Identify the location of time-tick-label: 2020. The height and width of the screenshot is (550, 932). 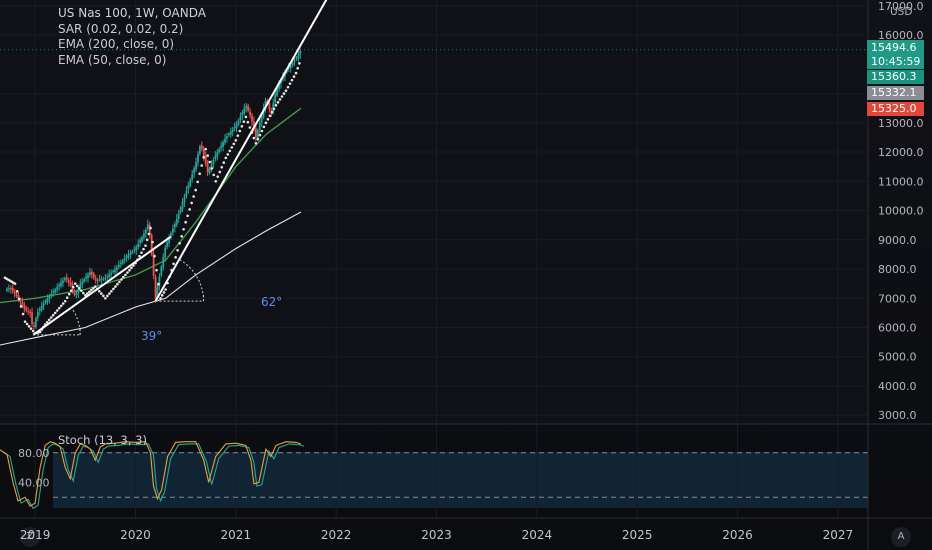
(135, 535).